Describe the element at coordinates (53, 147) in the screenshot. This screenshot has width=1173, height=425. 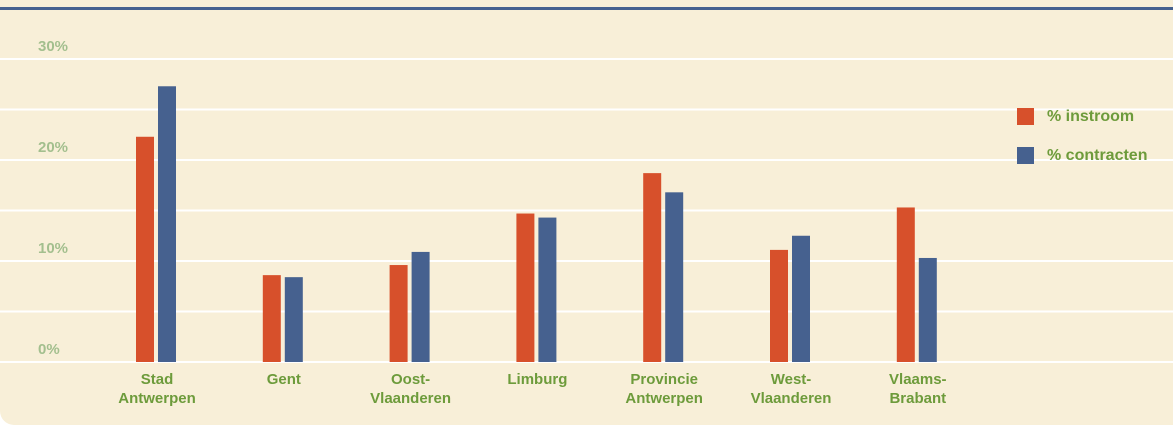
I see `y-tick-label: 20%` at that location.